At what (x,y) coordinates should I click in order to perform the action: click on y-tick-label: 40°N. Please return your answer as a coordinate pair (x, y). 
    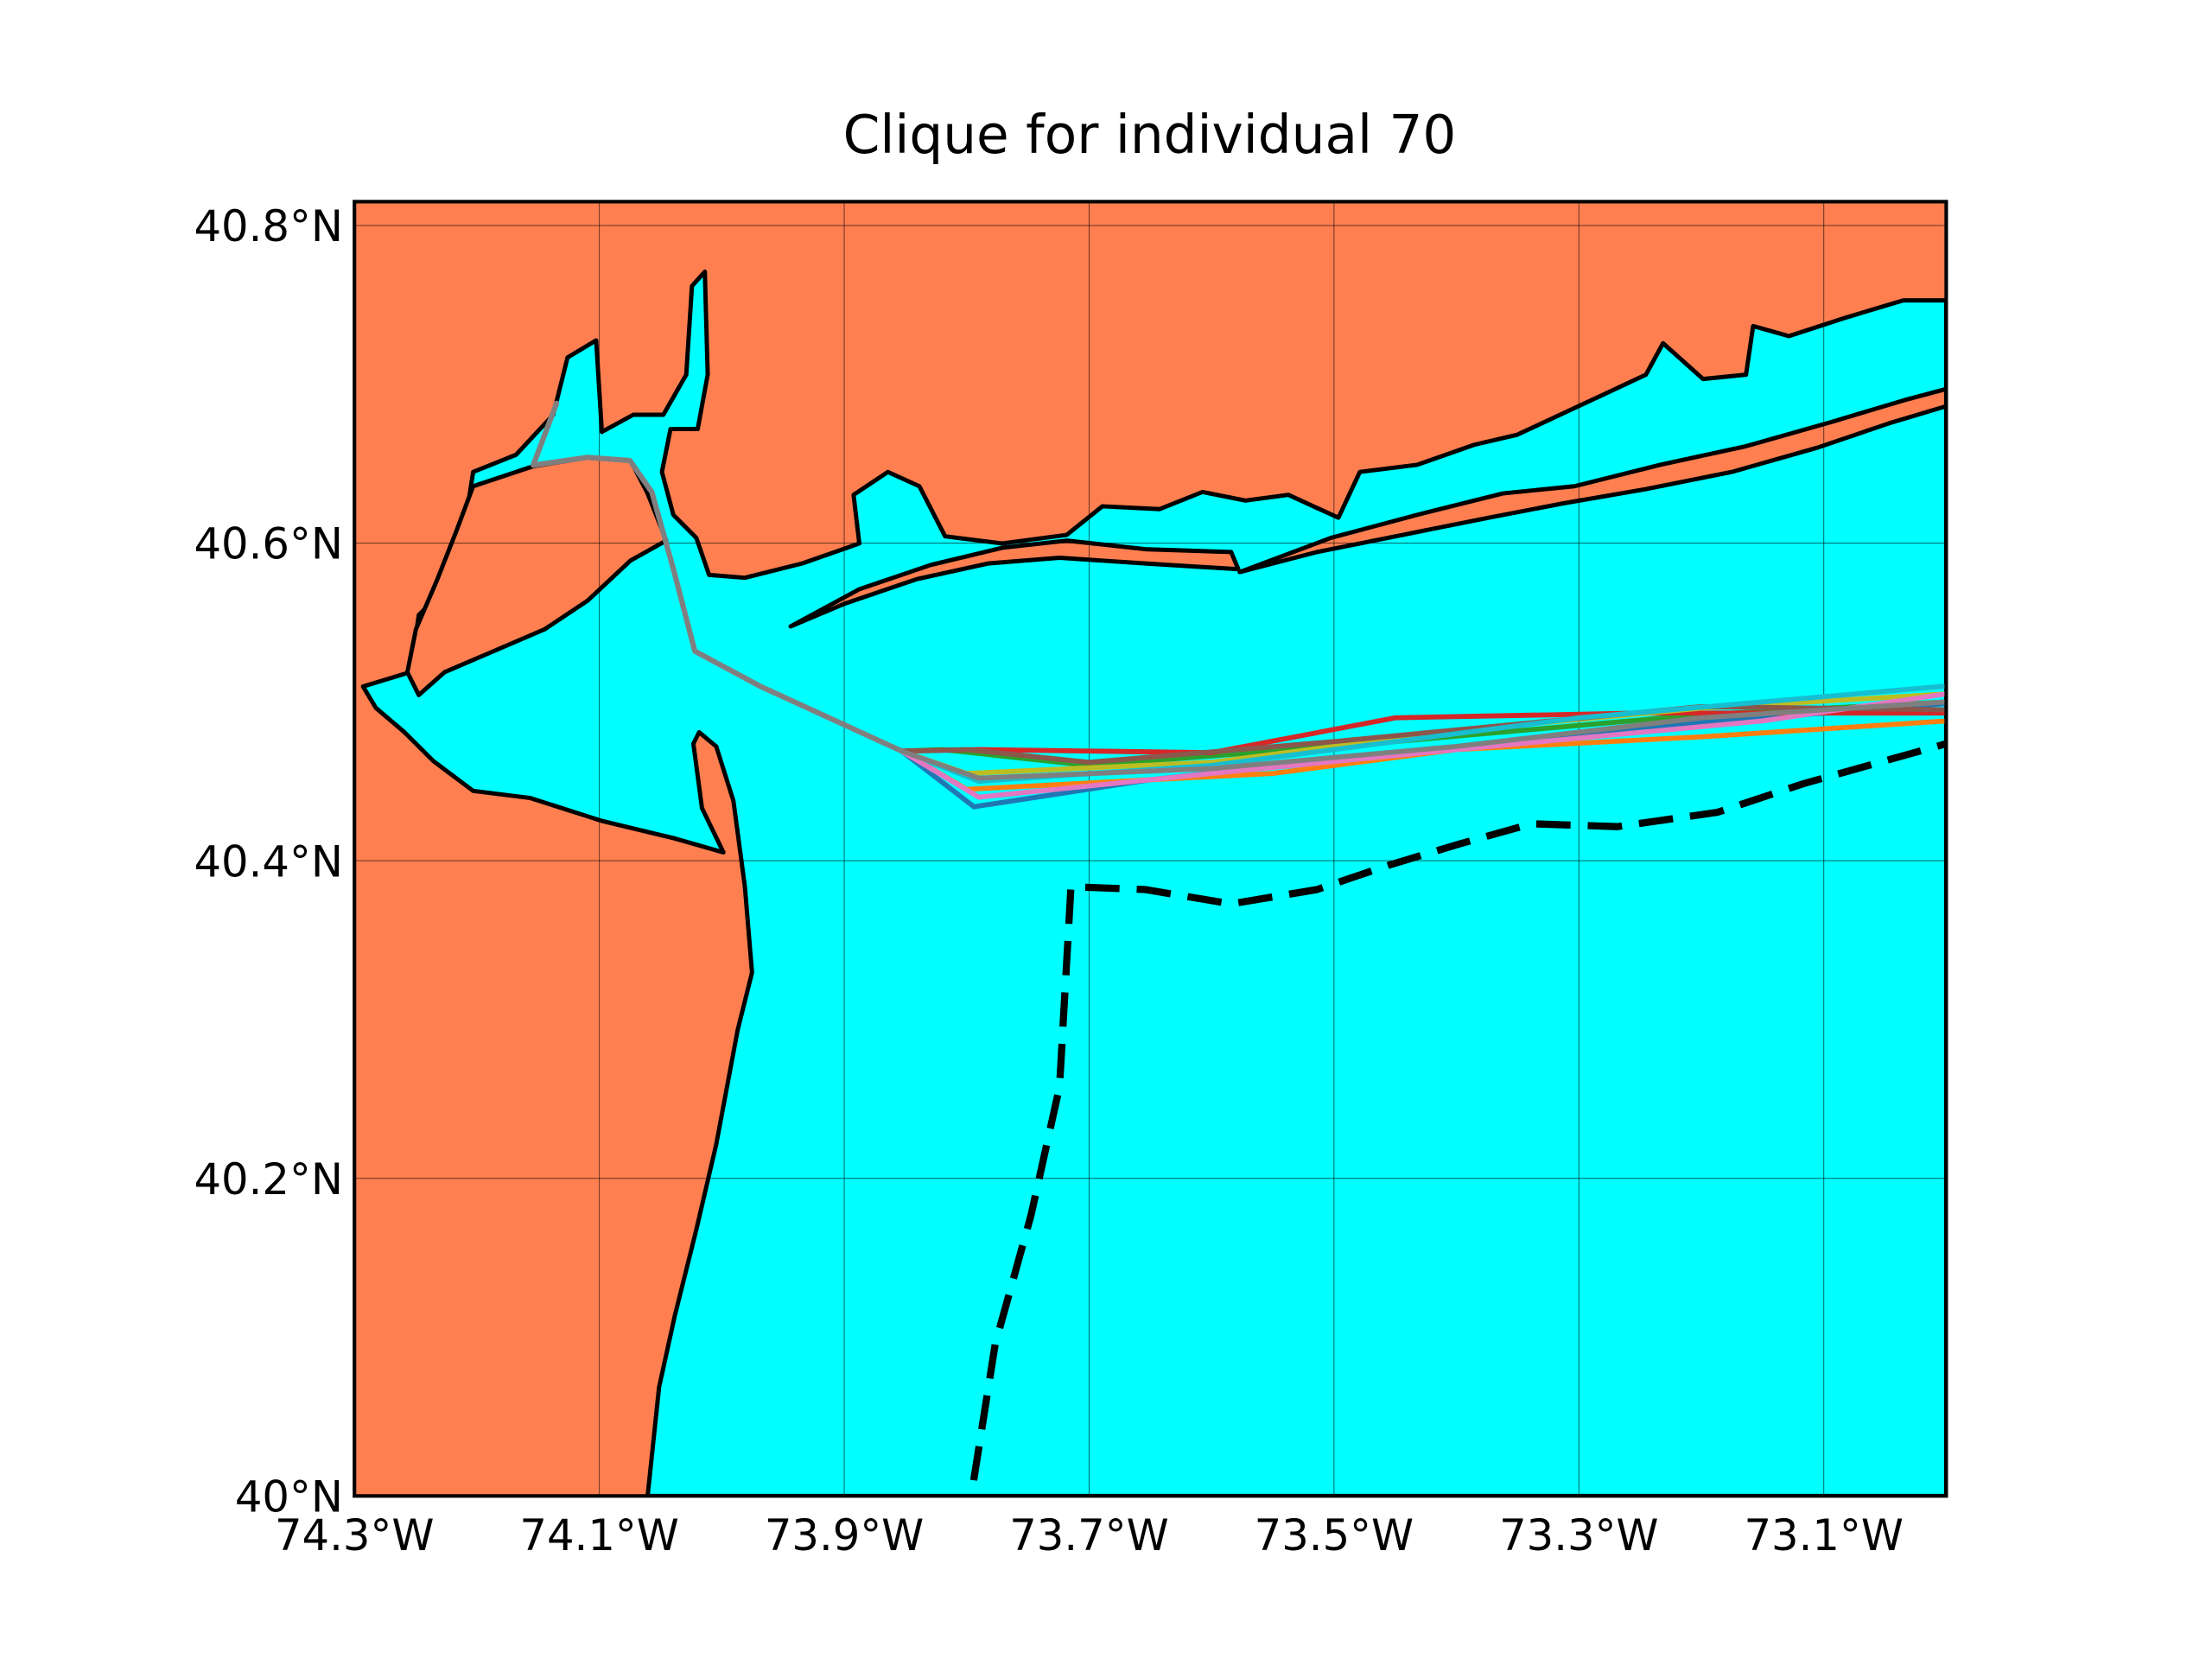
    Looking at the image, I should click on (289, 1497).